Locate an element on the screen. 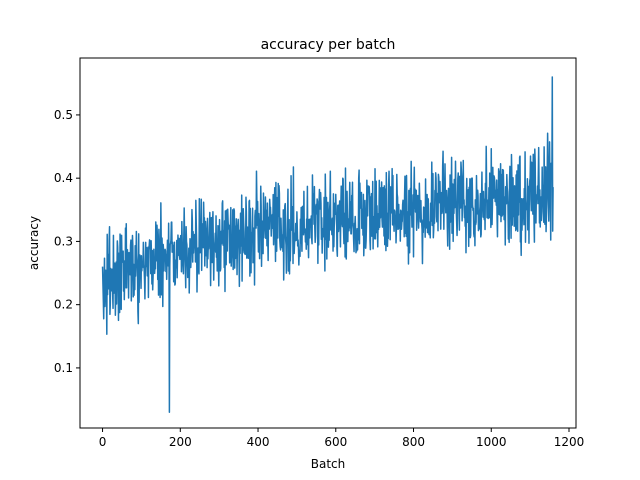 The height and width of the screenshot is (480, 640). x-tick-label: 800 is located at coordinates (413, 442).